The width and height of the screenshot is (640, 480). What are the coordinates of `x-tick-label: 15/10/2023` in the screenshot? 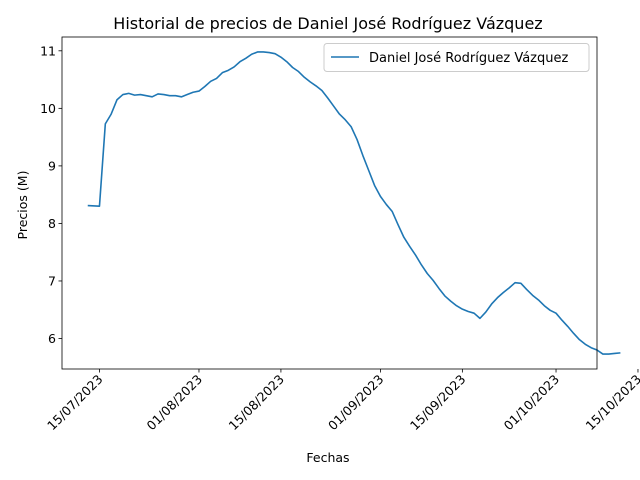 It's located at (611, 403).